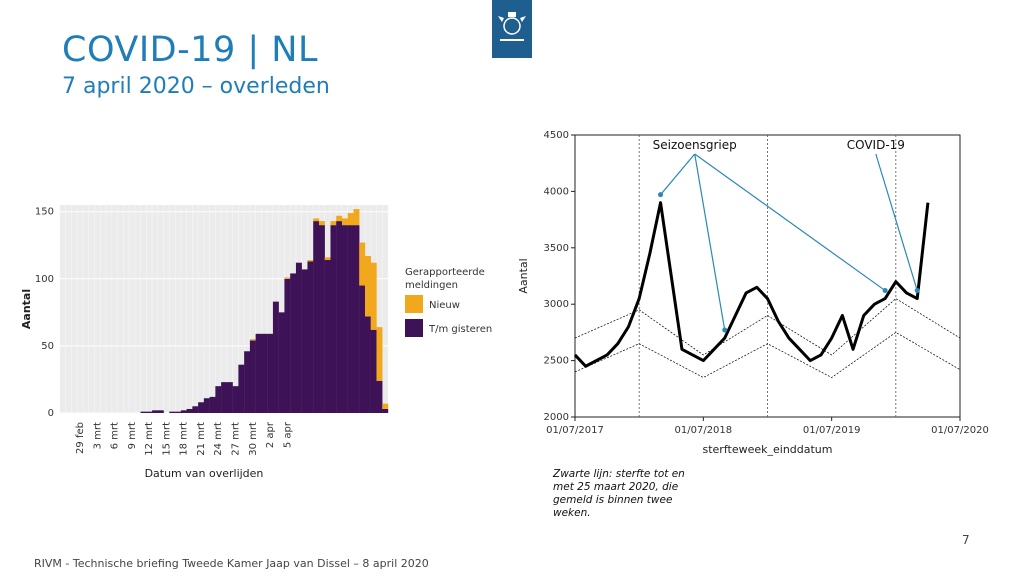 Image resolution: width=1024 pixels, height=576 pixels. What do you see at coordinates (832, 430) in the screenshot?
I see `x-tick-label: 01/07/2019` at bounding box center [832, 430].